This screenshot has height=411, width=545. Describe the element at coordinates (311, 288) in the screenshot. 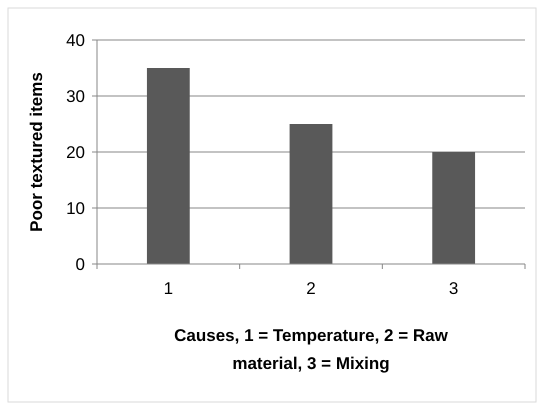

I see `x-tick-label: 2` at that location.